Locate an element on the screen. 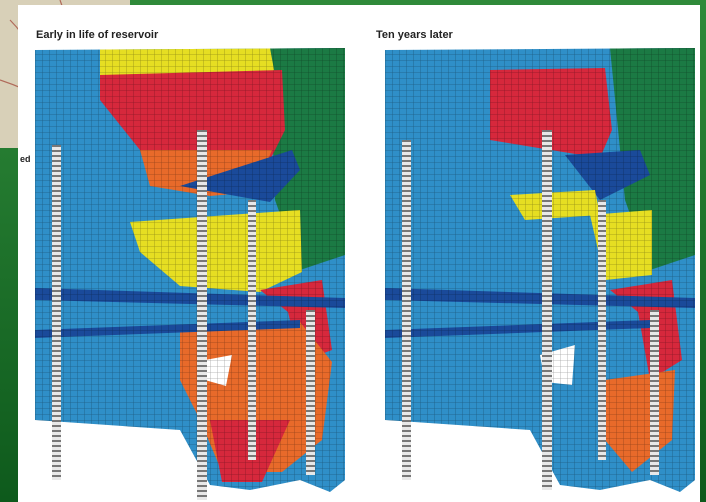 This screenshot has height=502, width=706. side-text: ed is located at coordinates (25, 159).